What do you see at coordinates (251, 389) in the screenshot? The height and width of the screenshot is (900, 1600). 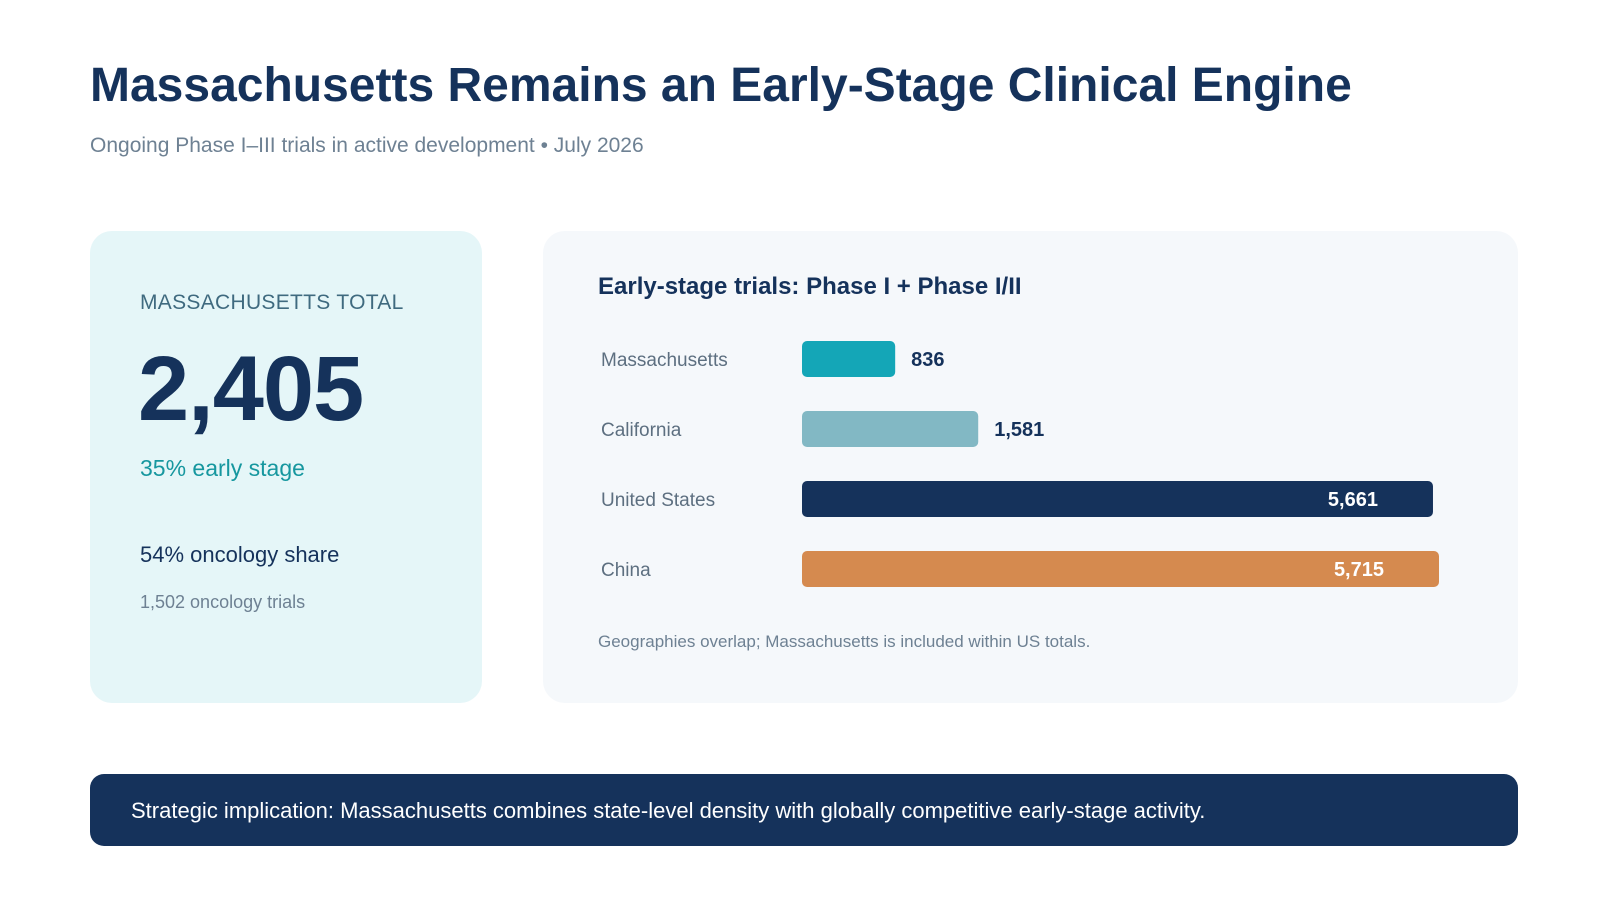 I see `stat-value: 2,405` at bounding box center [251, 389].